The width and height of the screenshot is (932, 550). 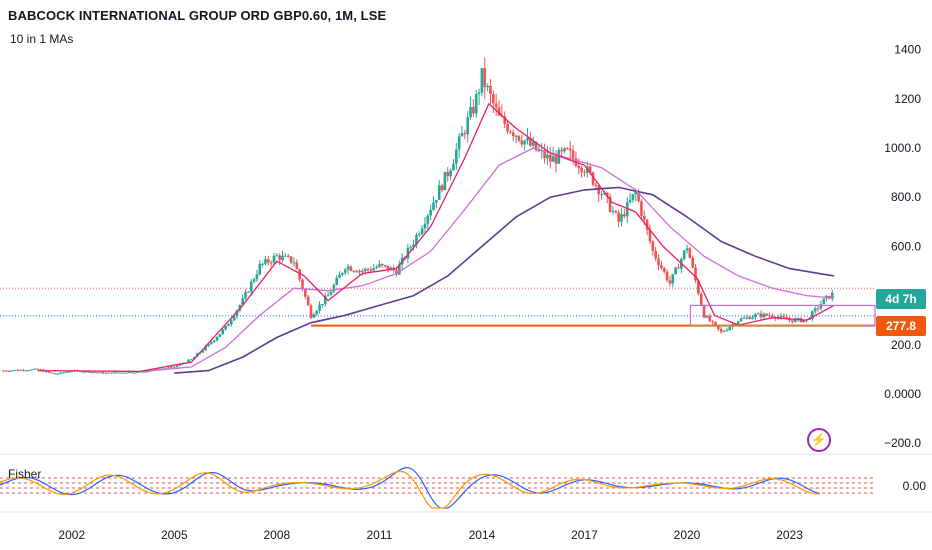 I want to click on y-tick-label: 600.0, so click(x=906, y=246).